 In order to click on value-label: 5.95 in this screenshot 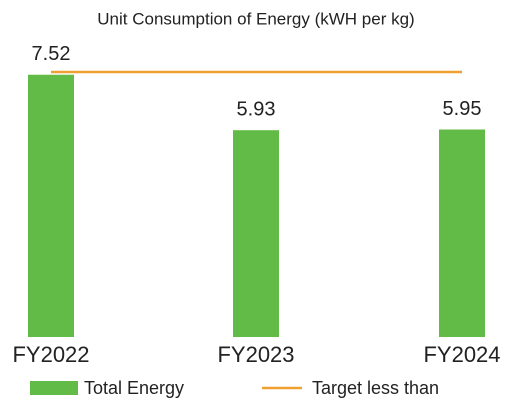, I will do `click(462, 109)`.